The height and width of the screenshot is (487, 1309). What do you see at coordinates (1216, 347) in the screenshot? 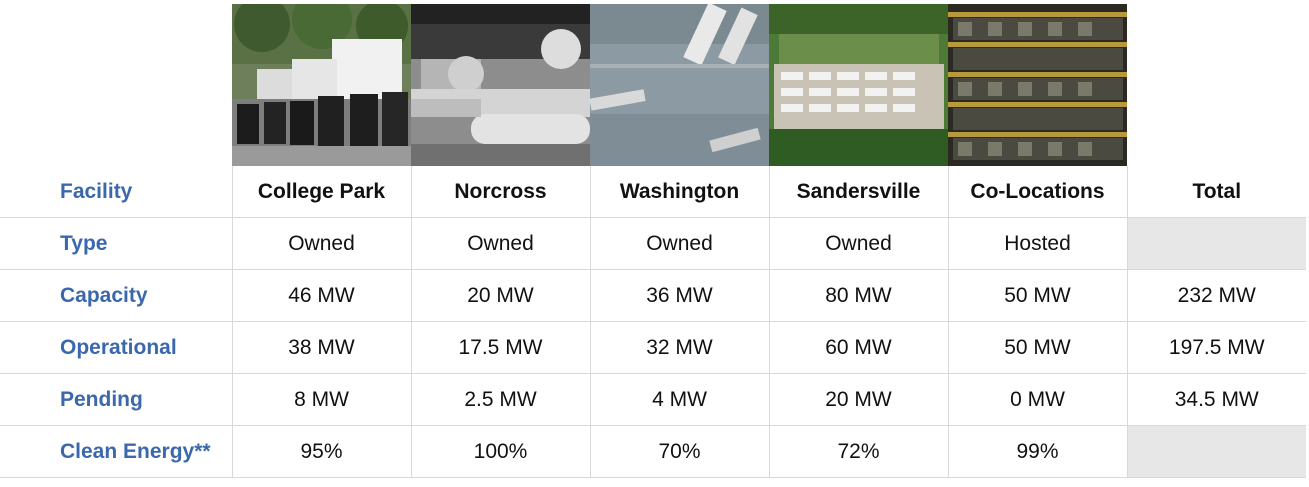
I see `total-cell: 197.5 MW` at bounding box center [1216, 347].